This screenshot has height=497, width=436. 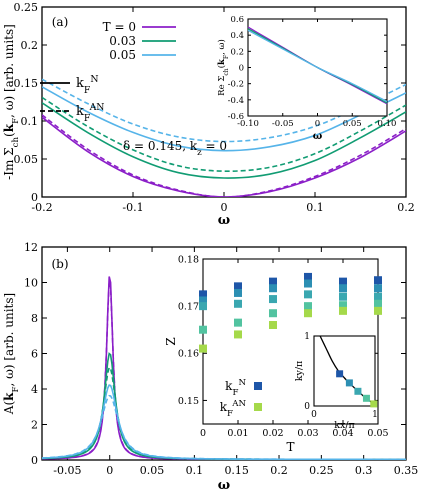 I want to click on panel-b-inset-ytick-label: 0.15, so click(x=188, y=401).